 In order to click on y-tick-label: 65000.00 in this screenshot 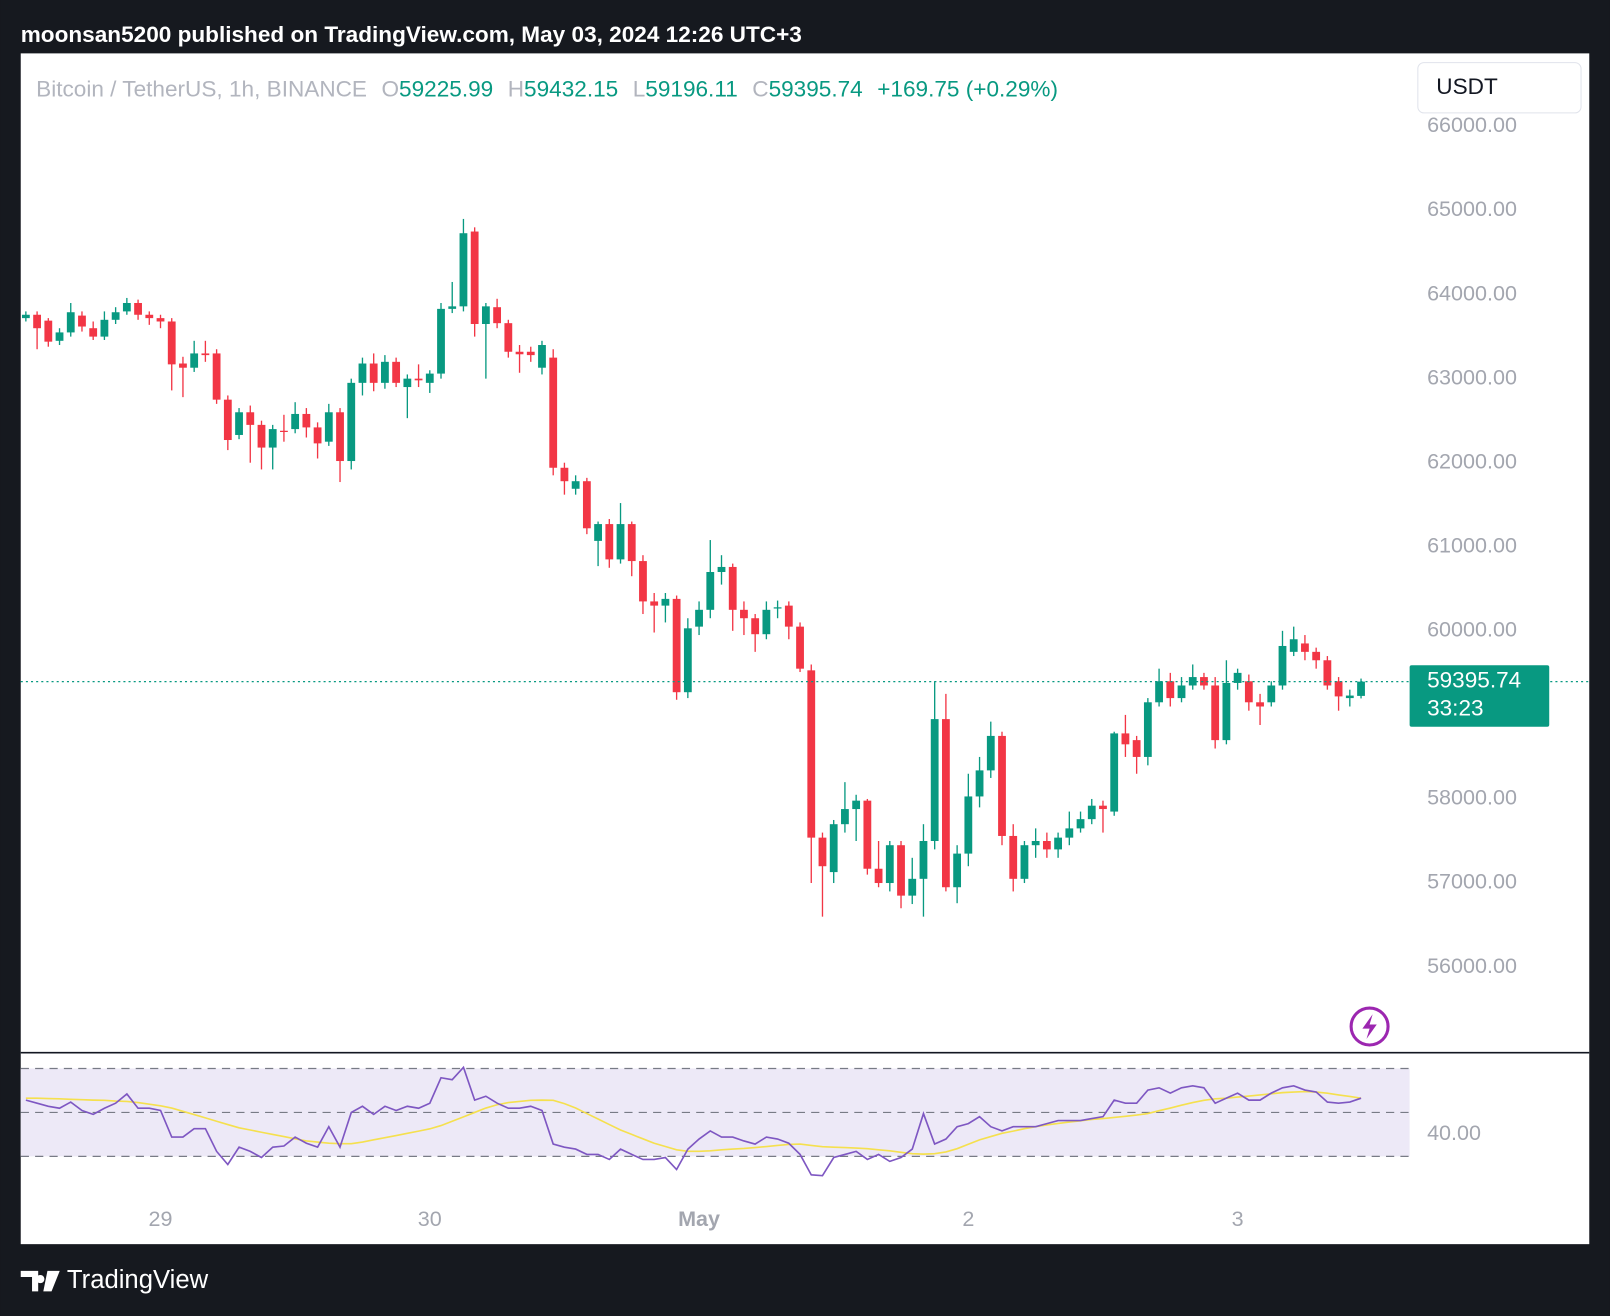, I will do `click(1472, 208)`.